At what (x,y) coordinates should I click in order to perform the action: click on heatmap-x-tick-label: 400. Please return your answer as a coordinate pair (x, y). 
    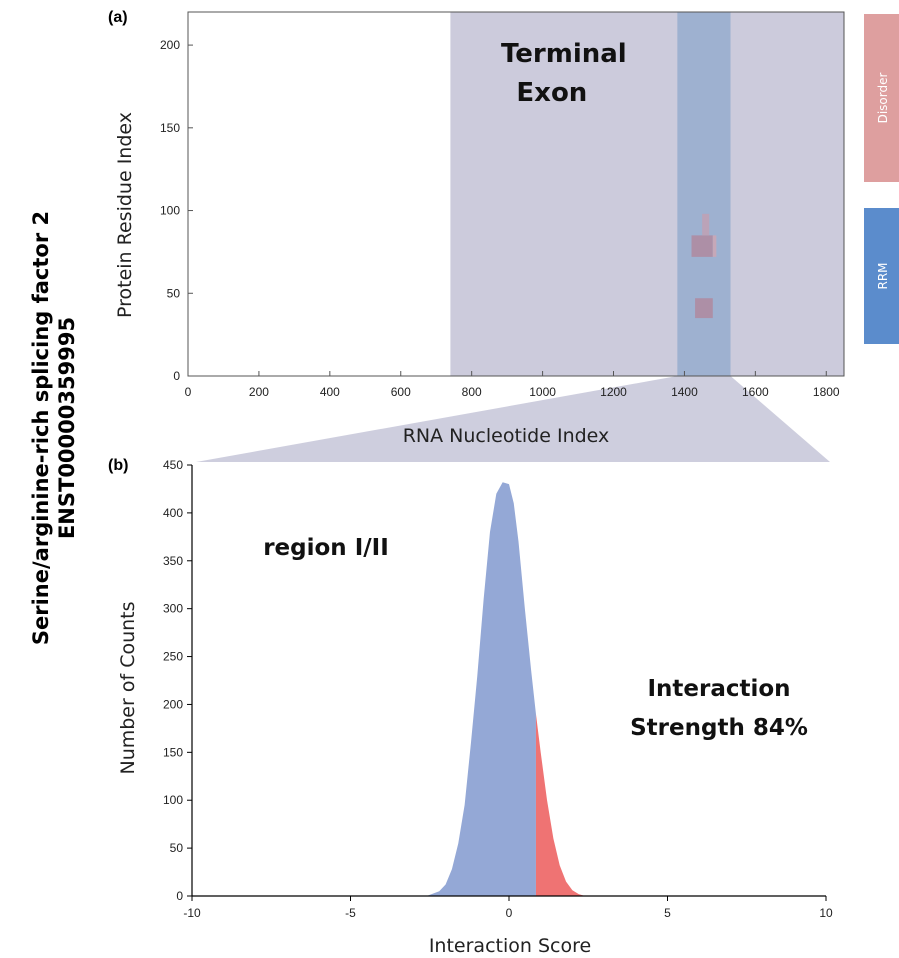
    Looking at the image, I should click on (330, 392).